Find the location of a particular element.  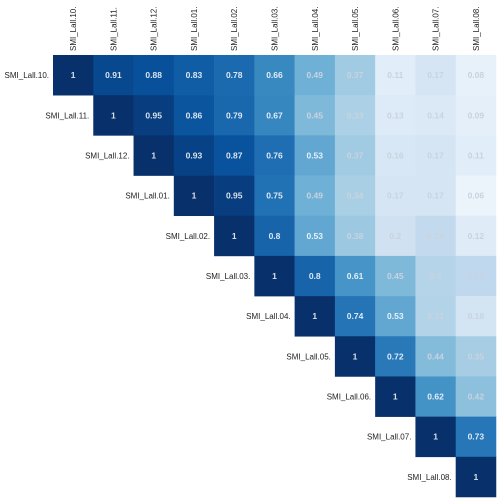

heatmap-cell-r1-c5 is located at coordinates (274, 115).